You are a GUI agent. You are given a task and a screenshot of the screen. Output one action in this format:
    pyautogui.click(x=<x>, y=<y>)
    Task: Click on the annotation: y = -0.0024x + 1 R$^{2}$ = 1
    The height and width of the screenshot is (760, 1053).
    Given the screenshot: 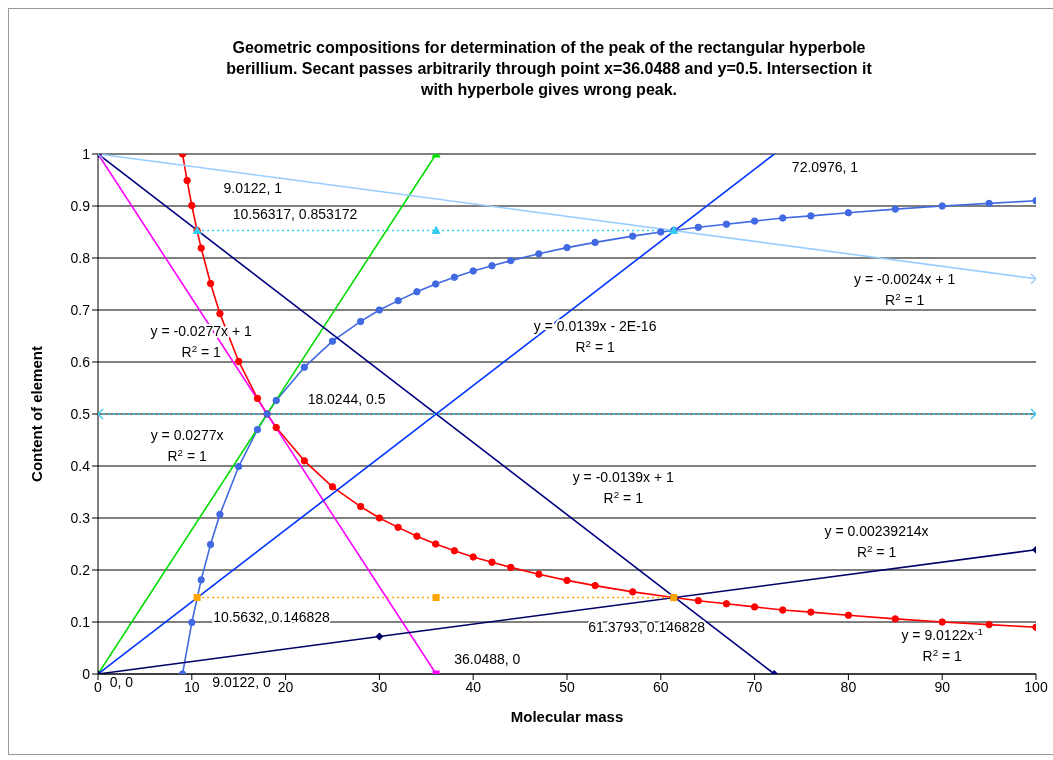 What is the action you would take?
    pyautogui.click(x=905, y=289)
    